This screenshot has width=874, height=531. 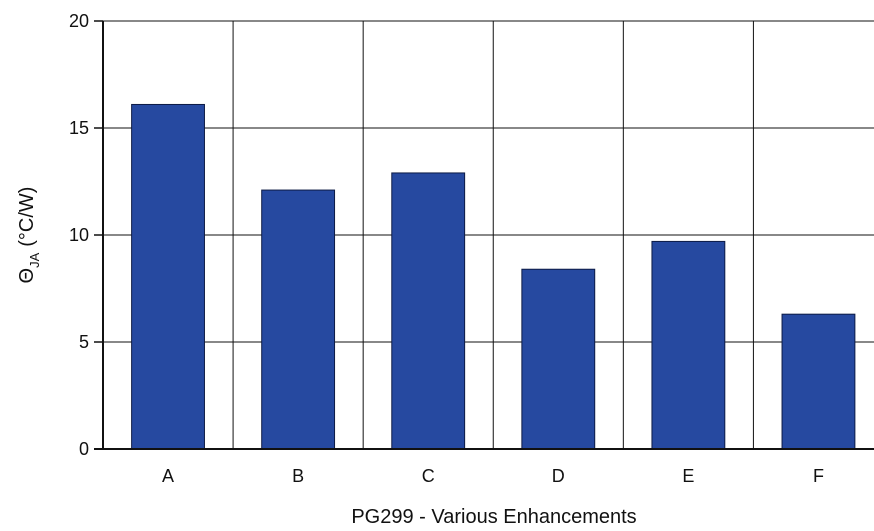 What do you see at coordinates (168, 276) in the screenshot?
I see `bar-a` at bounding box center [168, 276].